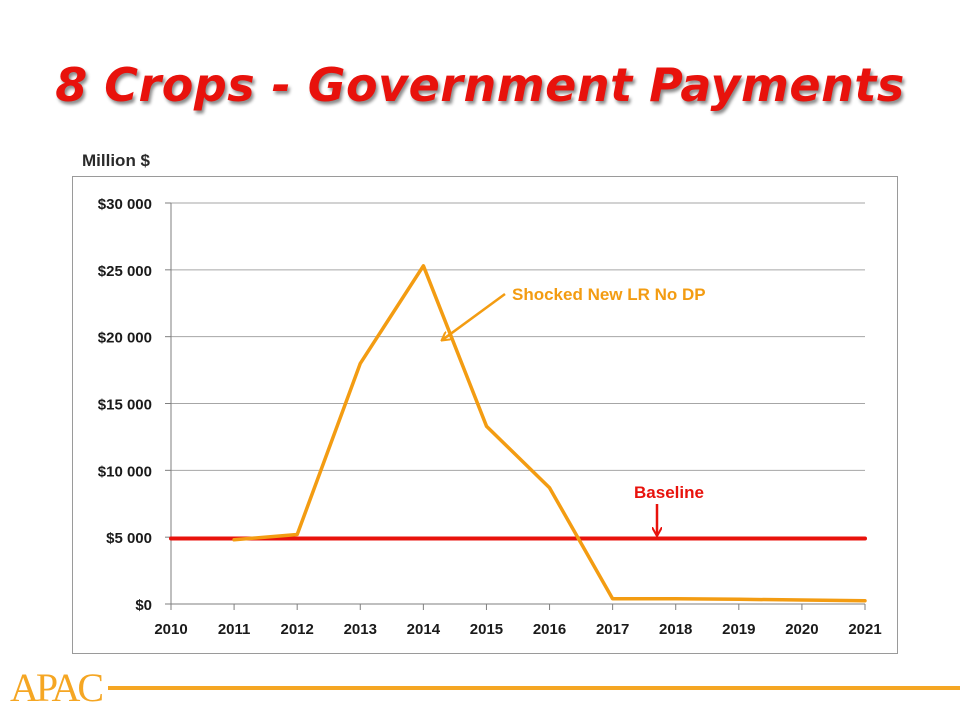 This screenshot has width=960, height=720. Describe the element at coordinates (669, 492) in the screenshot. I see `annotation-baseline-label: Baseline` at that location.